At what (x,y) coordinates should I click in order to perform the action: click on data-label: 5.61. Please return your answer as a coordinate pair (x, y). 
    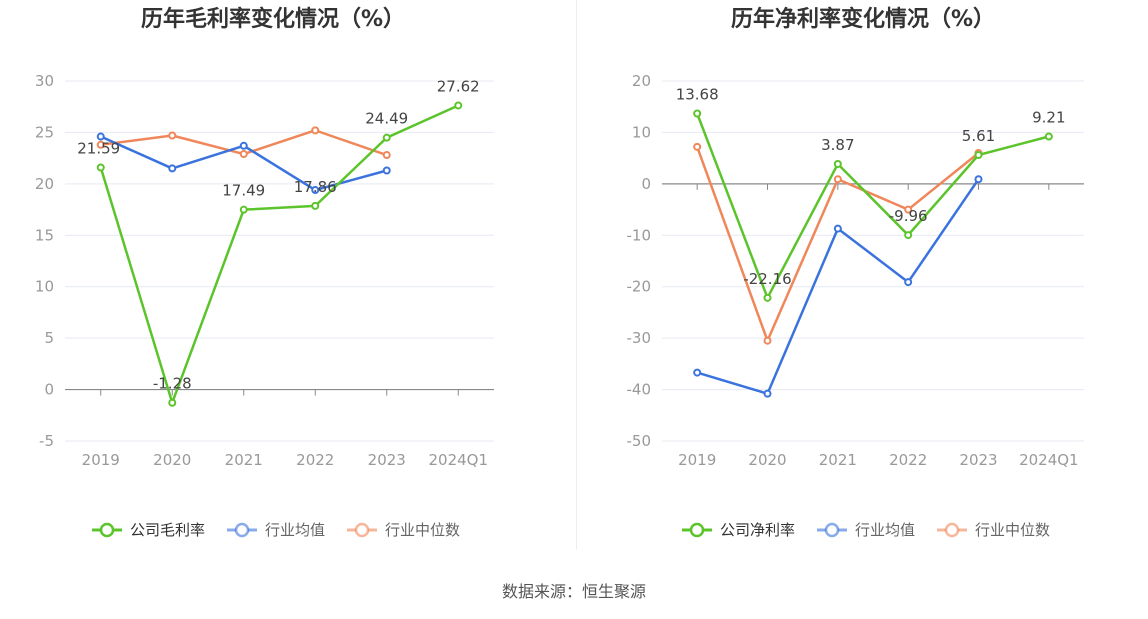
    Looking at the image, I should click on (978, 136).